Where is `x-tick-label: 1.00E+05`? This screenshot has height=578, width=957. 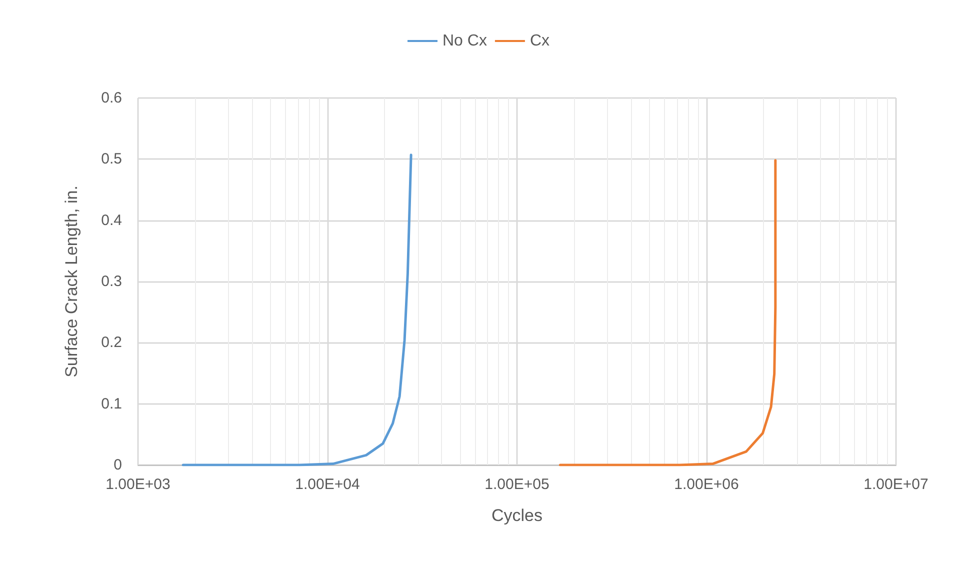
x-tick-label: 1.00E+05 is located at coordinates (517, 484).